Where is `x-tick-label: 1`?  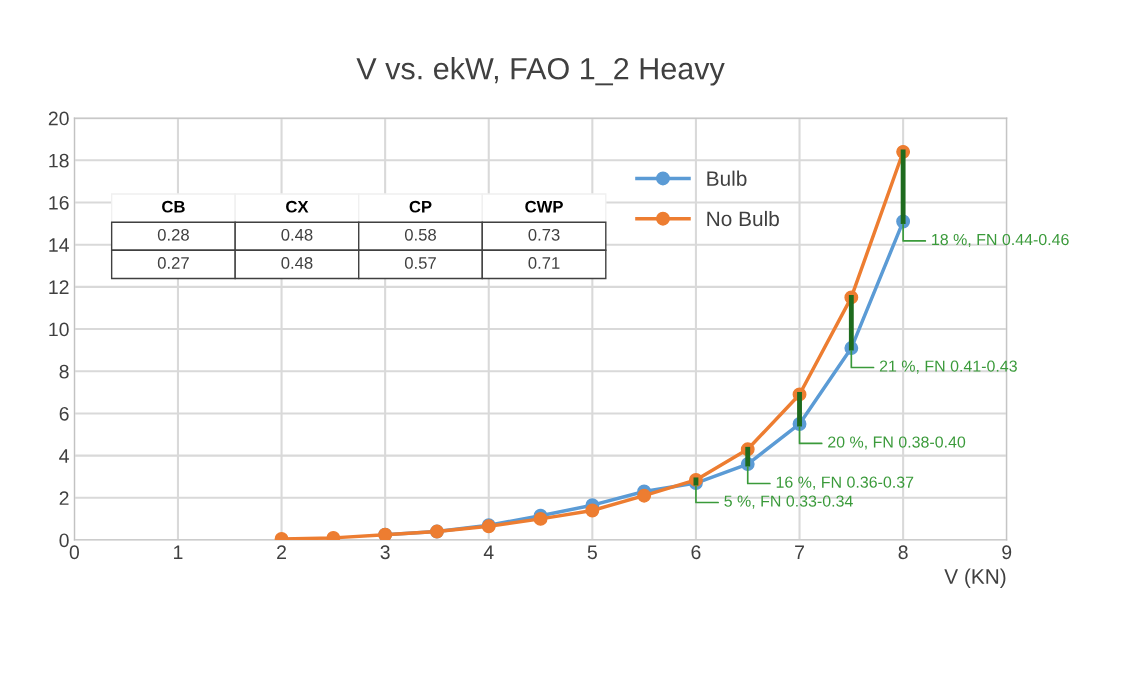
x-tick-label: 1 is located at coordinates (178, 552).